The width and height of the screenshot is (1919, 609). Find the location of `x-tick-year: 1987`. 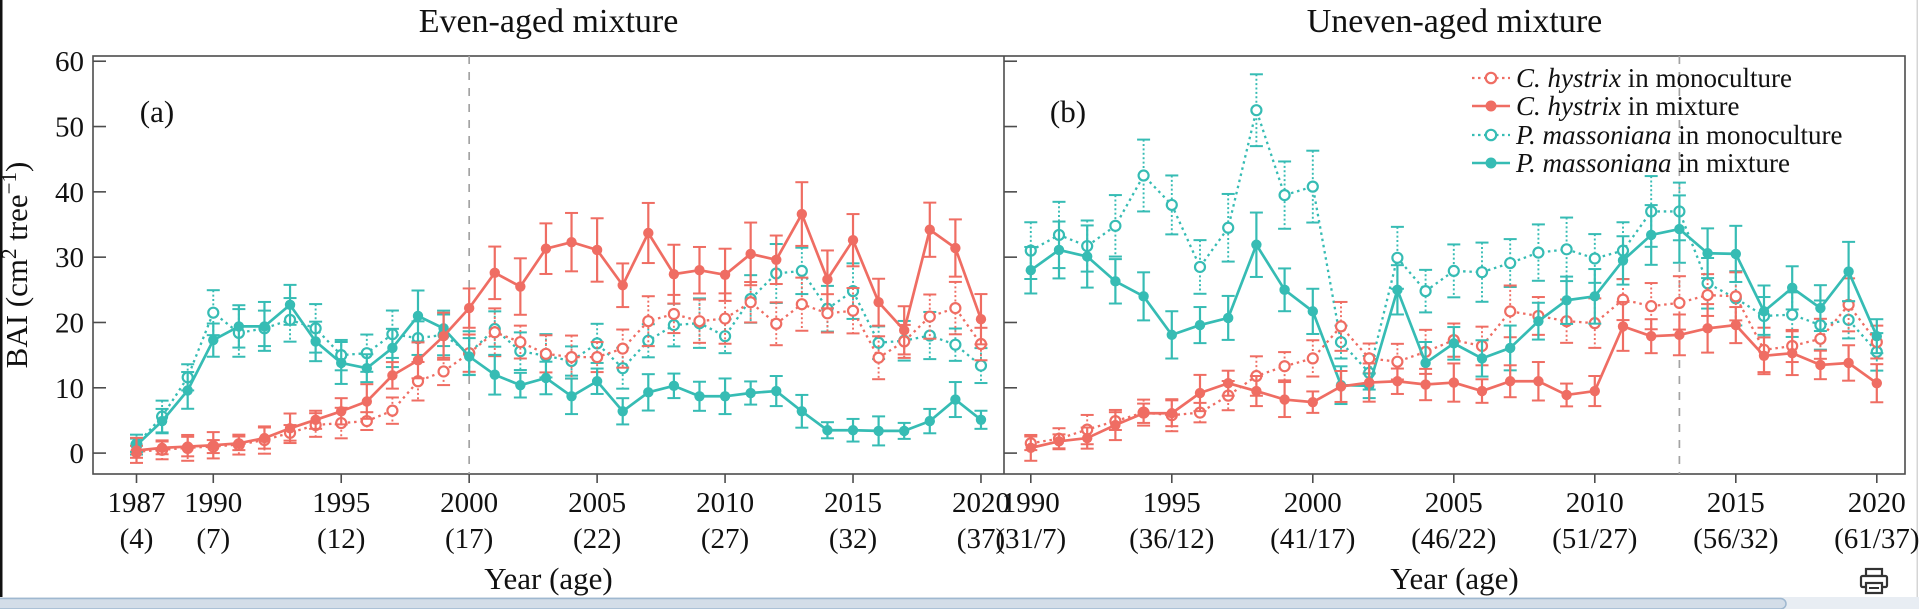

x-tick-year: 1987 is located at coordinates (137, 503).